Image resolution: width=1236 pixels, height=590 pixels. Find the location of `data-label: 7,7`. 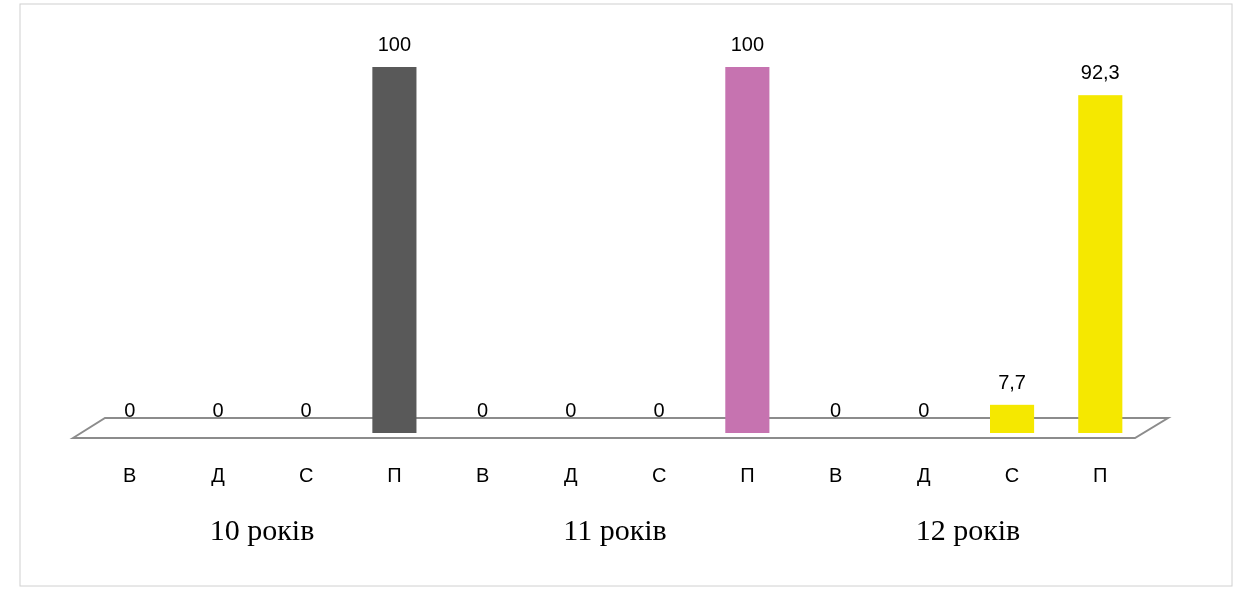

data-label: 7,7 is located at coordinates (1012, 381).